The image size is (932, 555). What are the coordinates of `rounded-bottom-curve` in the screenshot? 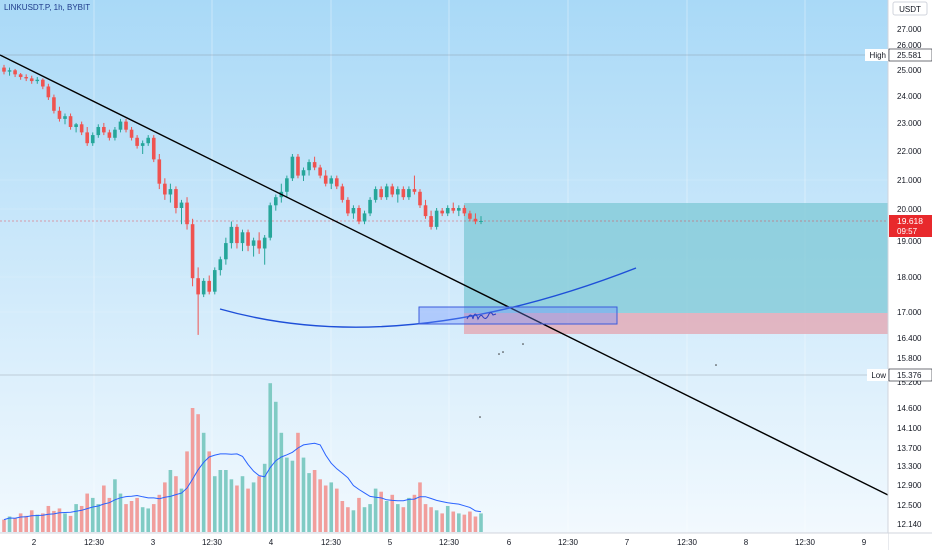 It's located at (428, 297).